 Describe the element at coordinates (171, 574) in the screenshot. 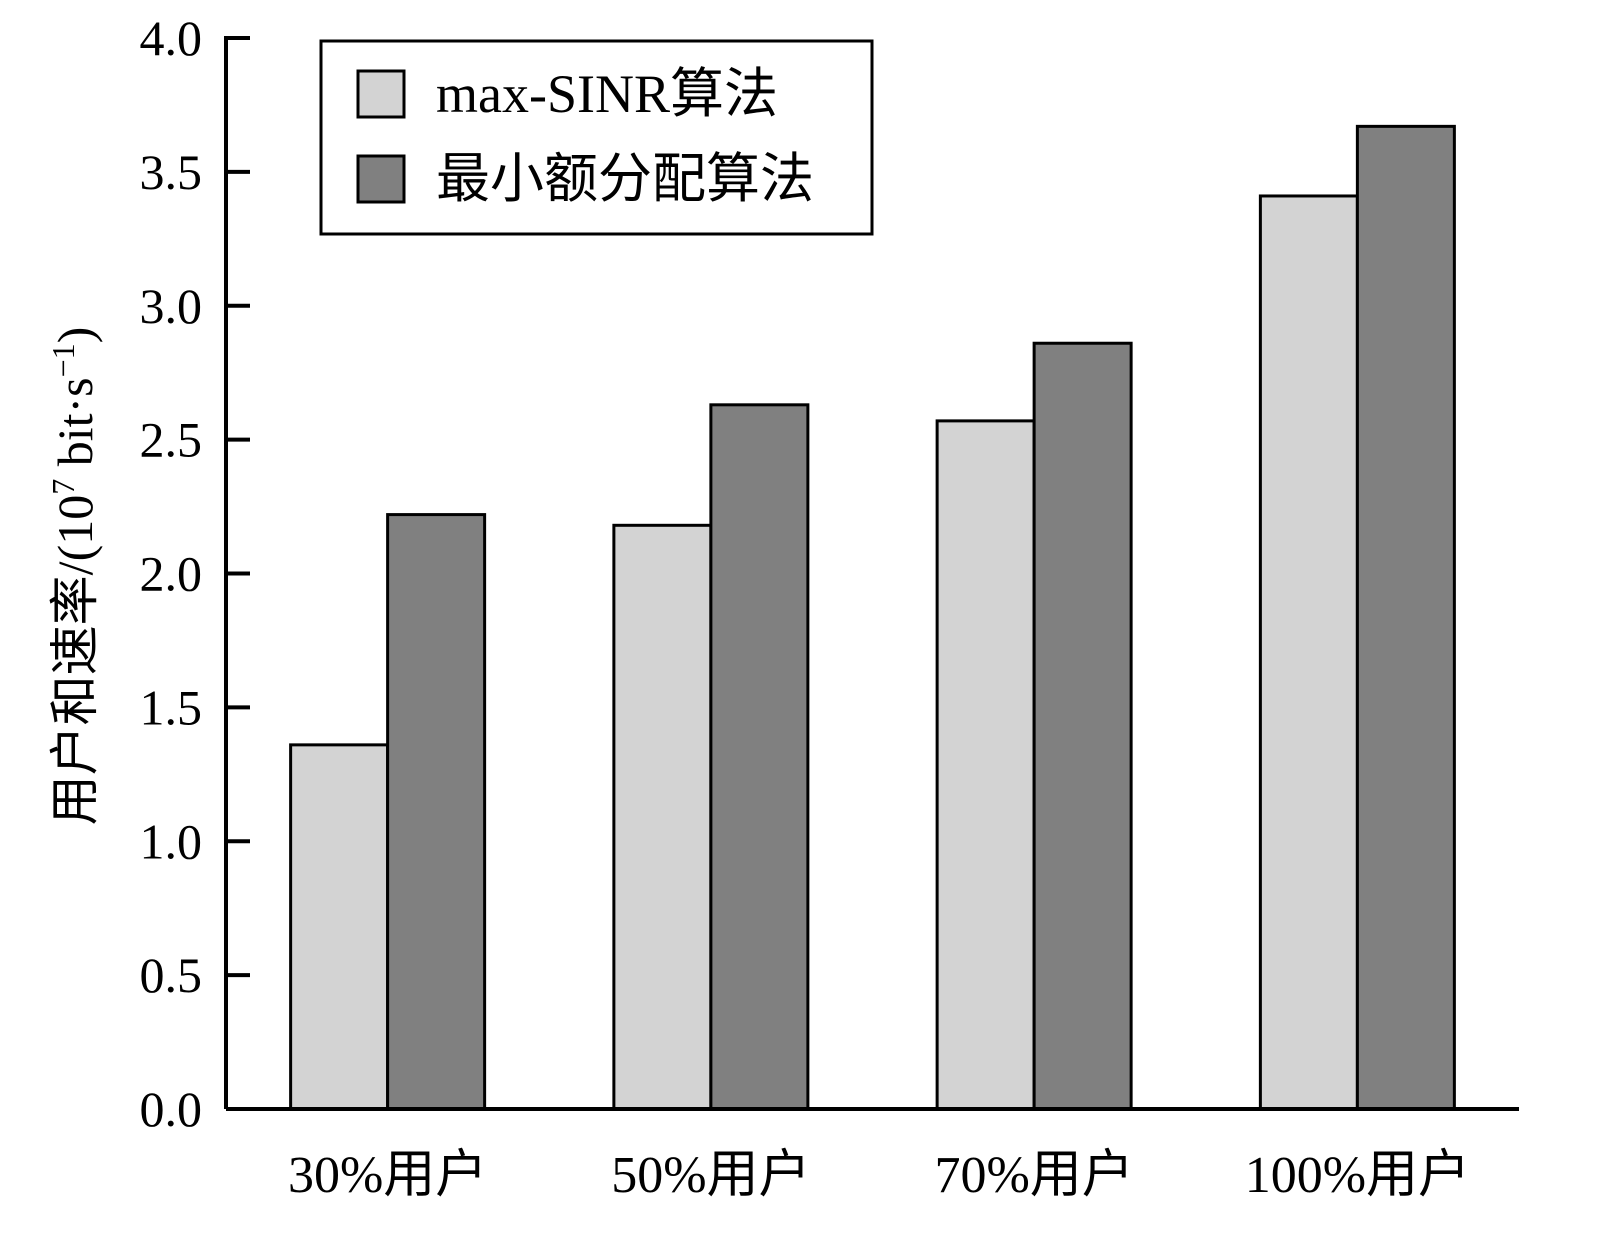

I see `y-tick-label: 2.0` at that location.